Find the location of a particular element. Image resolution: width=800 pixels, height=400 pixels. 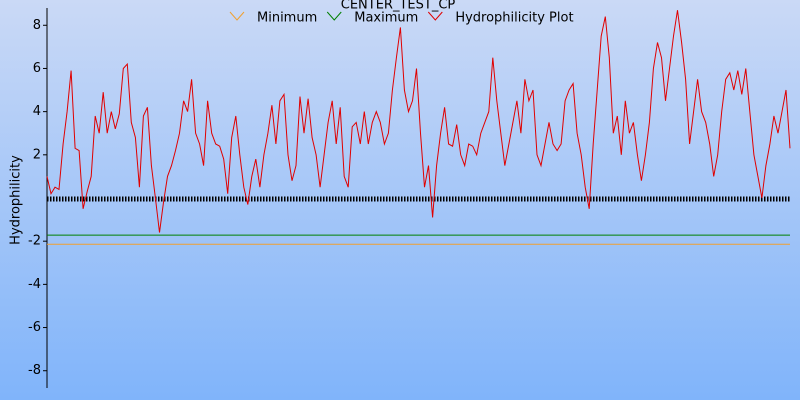

chart-title: CENTER_TEST_CP is located at coordinates (398, 6).